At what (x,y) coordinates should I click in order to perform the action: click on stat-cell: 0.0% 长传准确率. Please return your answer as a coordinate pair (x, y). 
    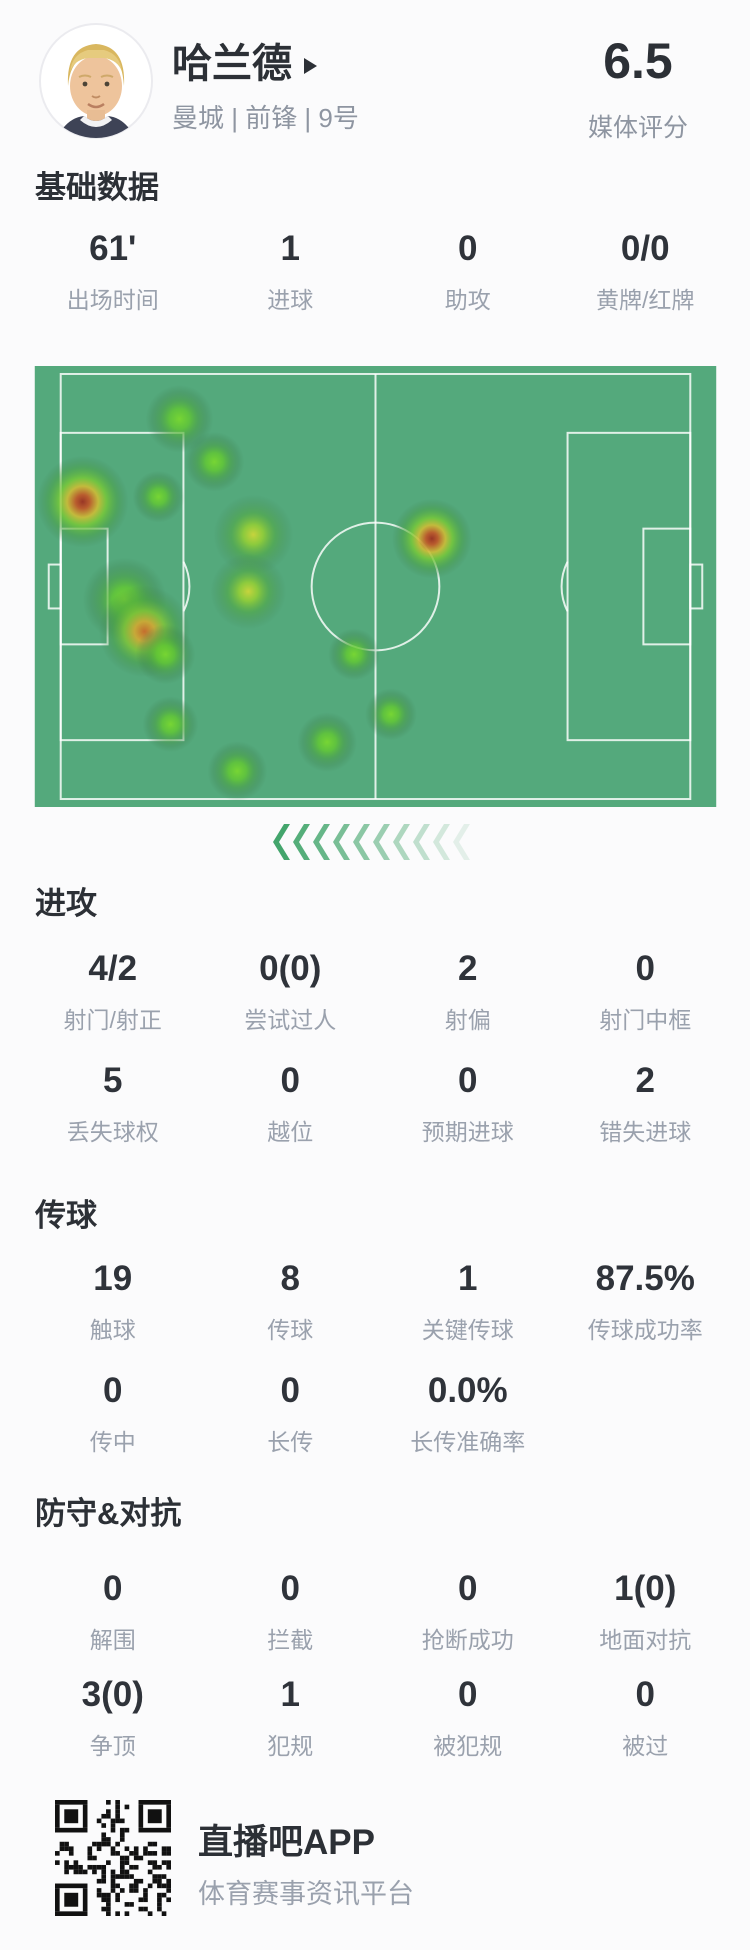
    Looking at the image, I should click on (468, 1414).